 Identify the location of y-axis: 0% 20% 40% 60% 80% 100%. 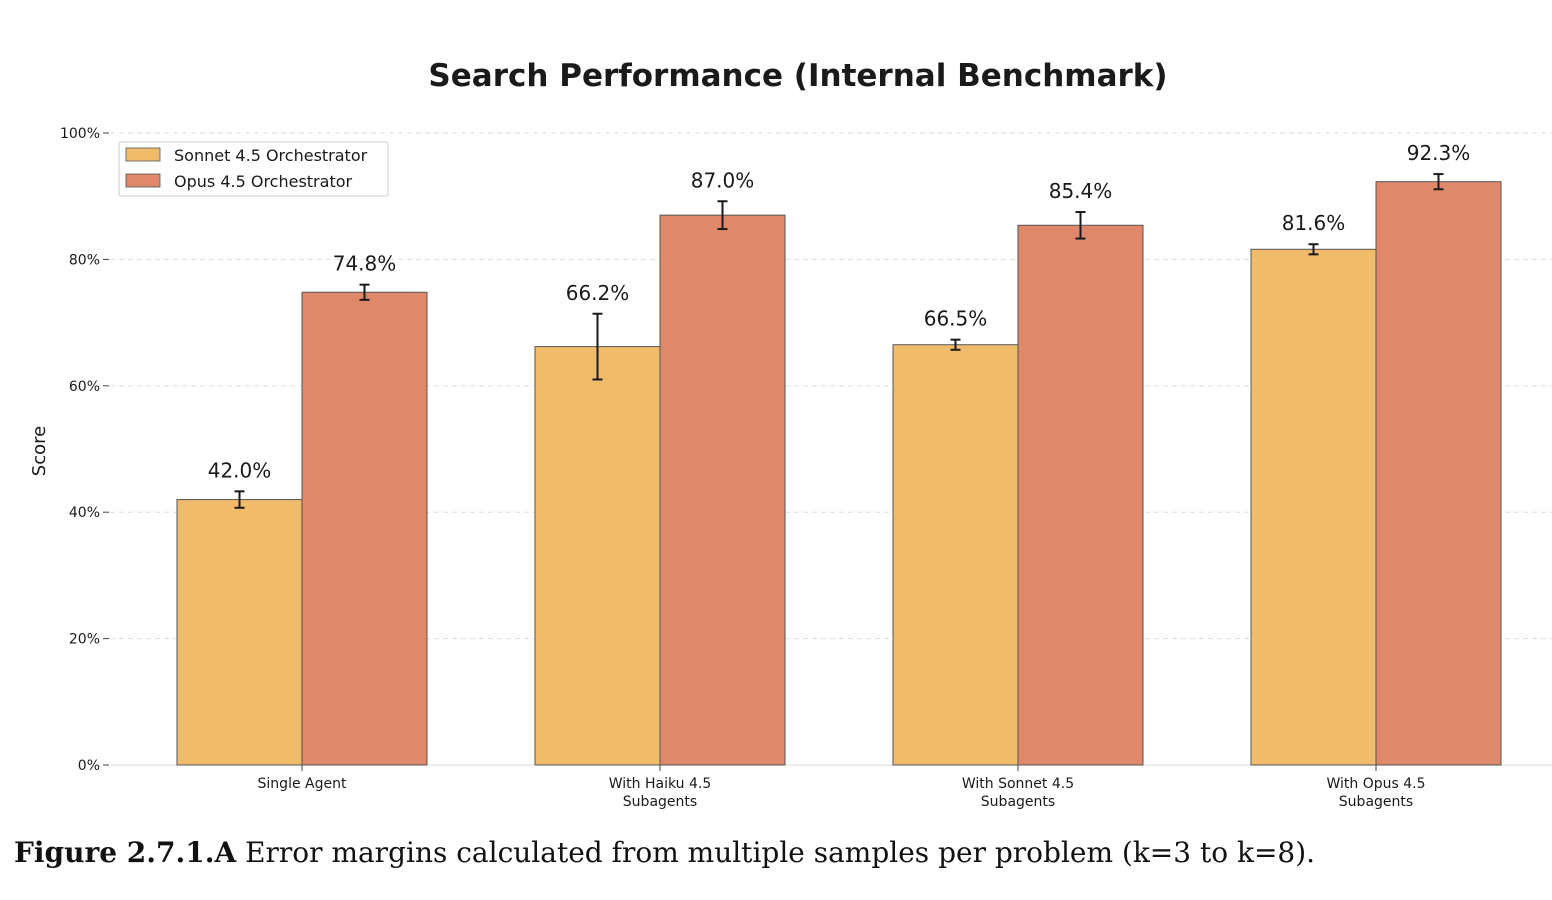
(84, 450).